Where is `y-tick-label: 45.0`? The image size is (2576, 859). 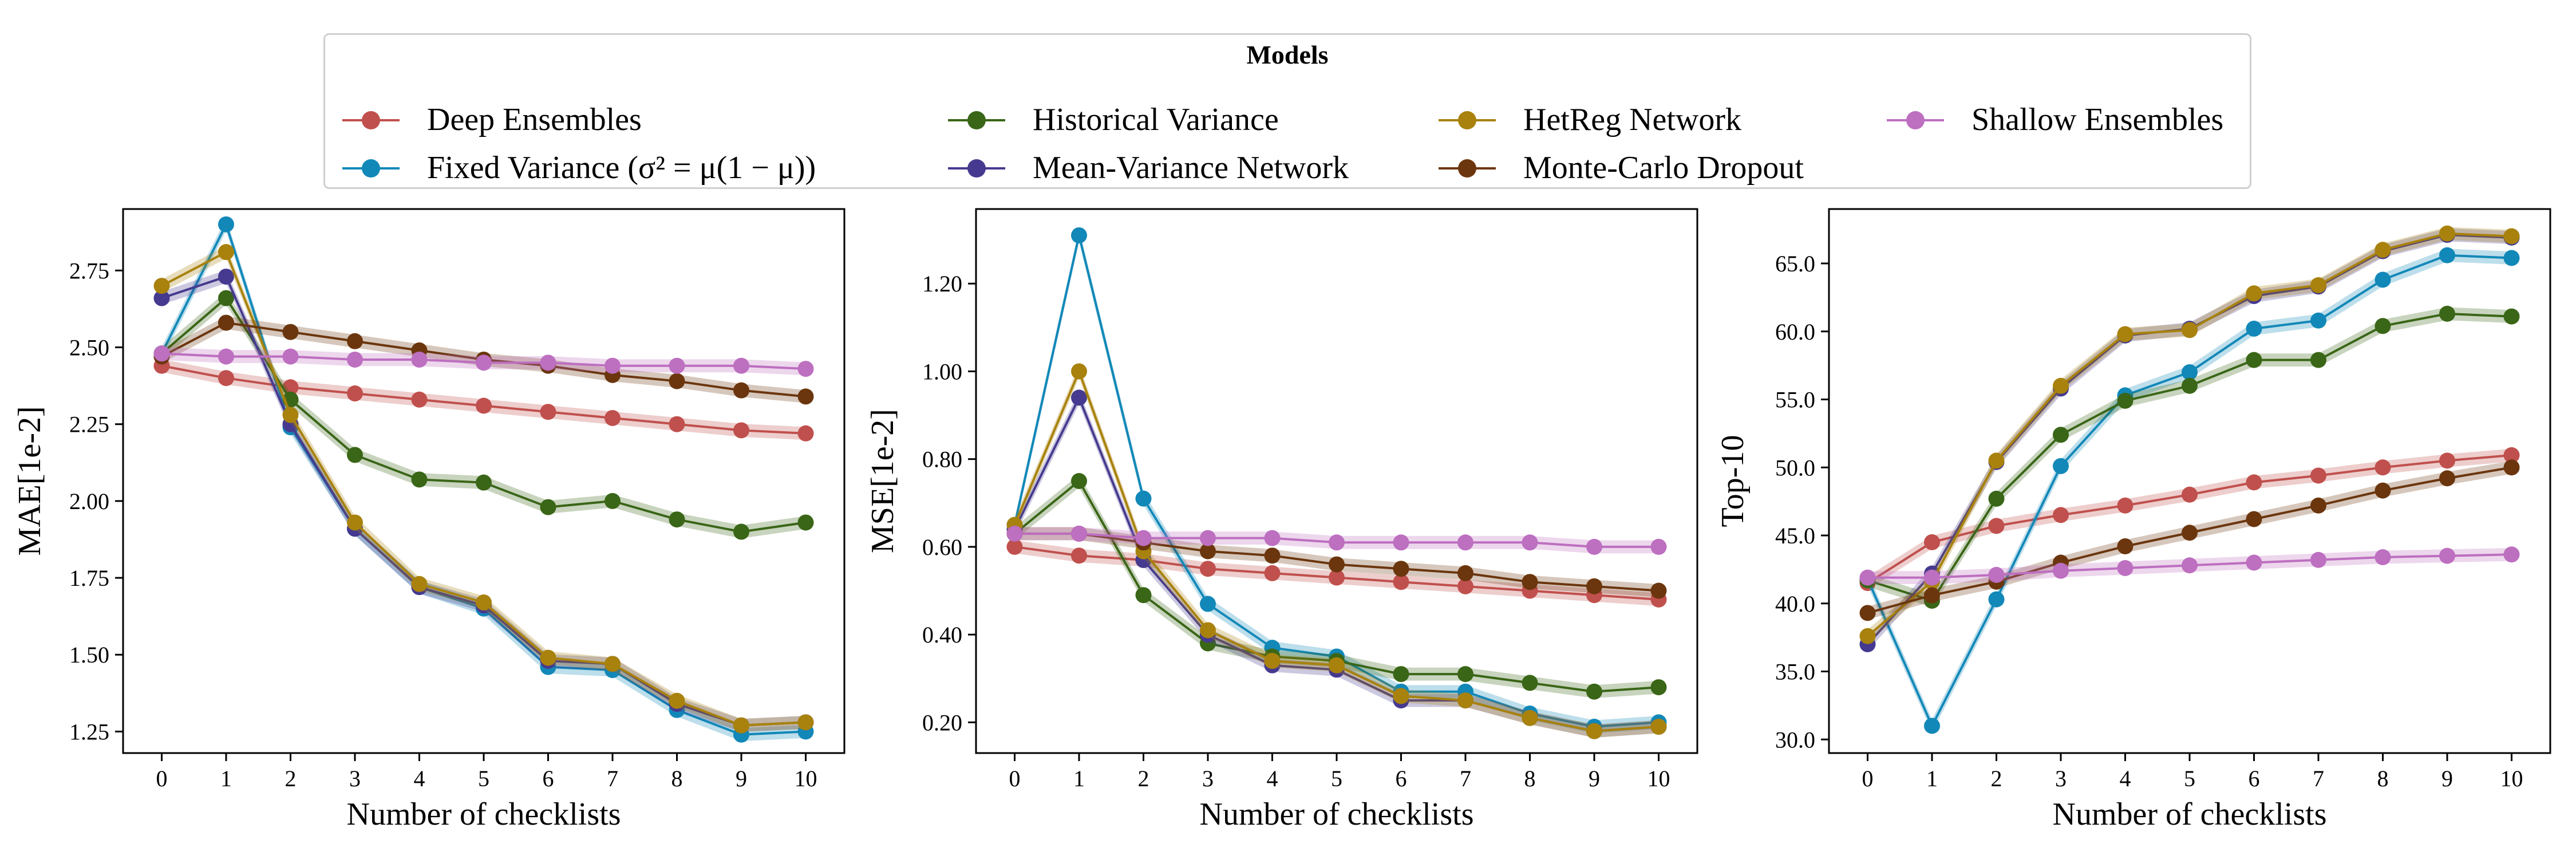
y-tick-label: 45.0 is located at coordinates (1795, 536).